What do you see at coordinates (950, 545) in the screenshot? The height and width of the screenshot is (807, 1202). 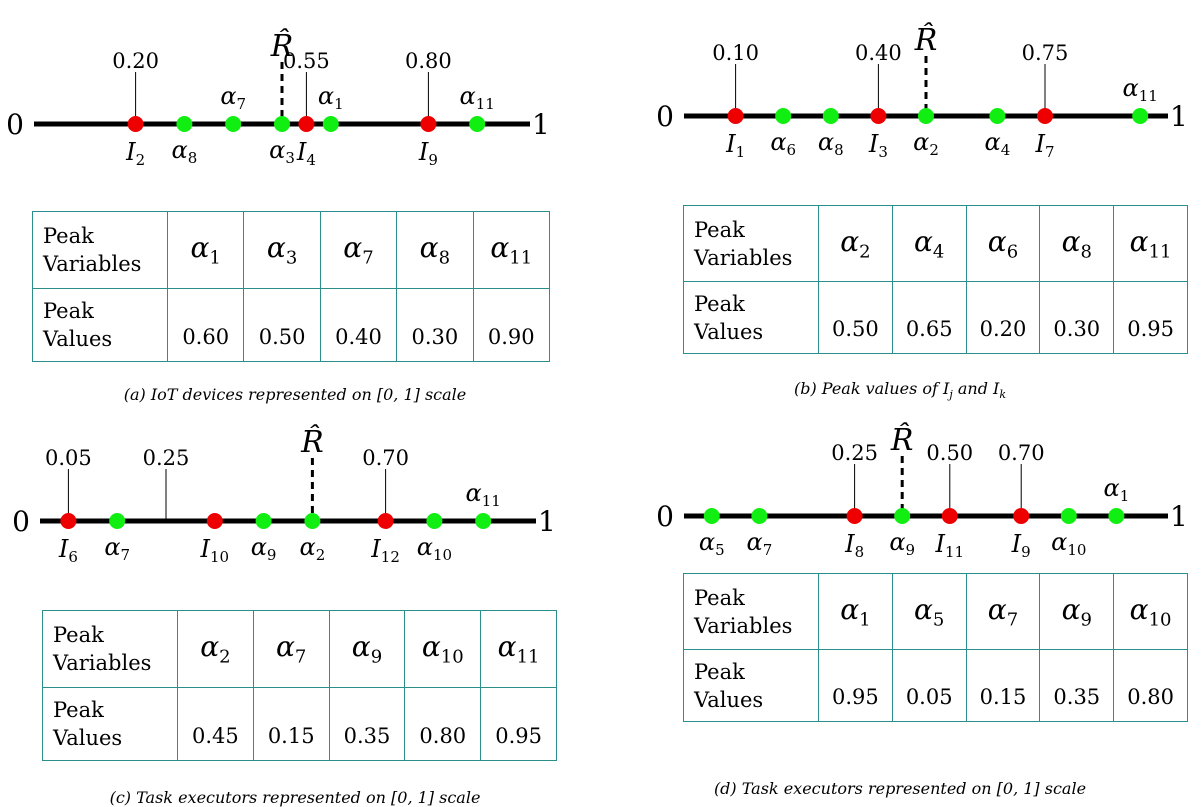 I see `iot-label: I11` at bounding box center [950, 545].